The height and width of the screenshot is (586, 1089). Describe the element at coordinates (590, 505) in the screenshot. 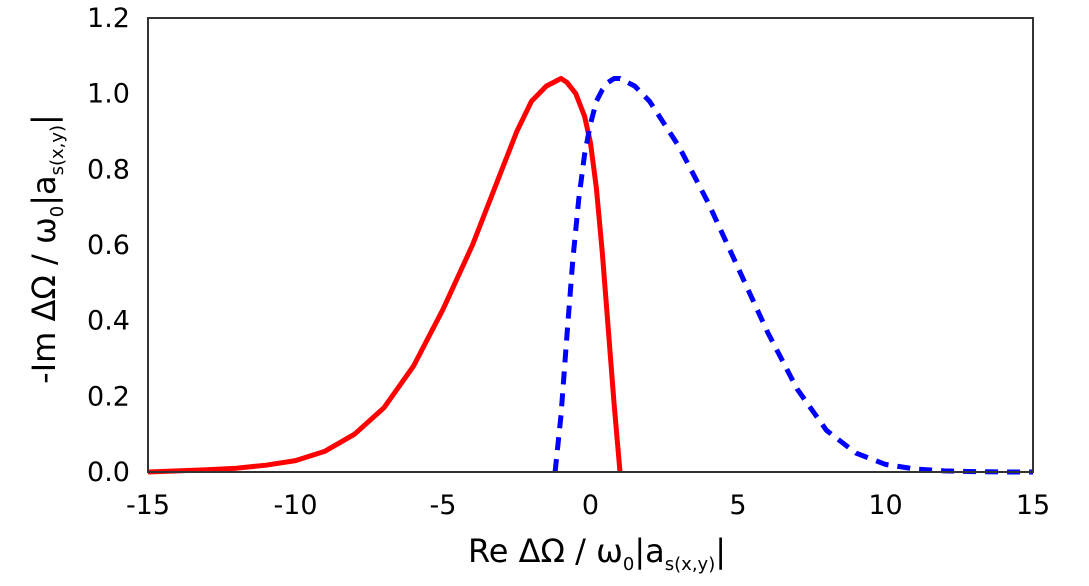

I see `x-tick-label: 0` at that location.